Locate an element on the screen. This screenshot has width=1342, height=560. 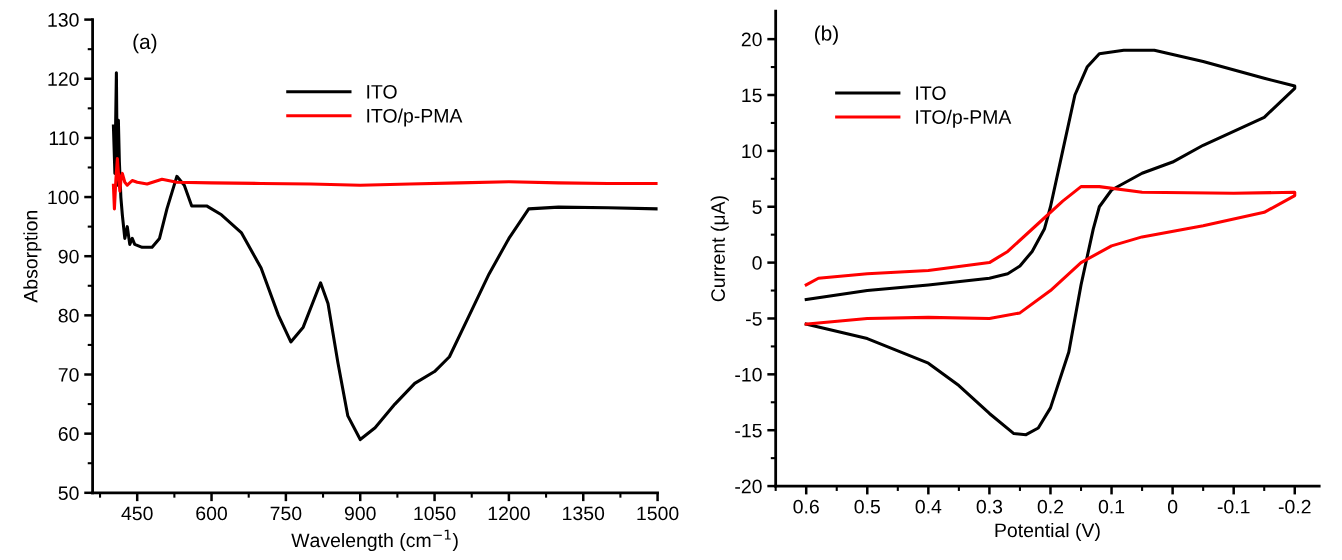
y-tick-label: -10 is located at coordinates (748, 374).